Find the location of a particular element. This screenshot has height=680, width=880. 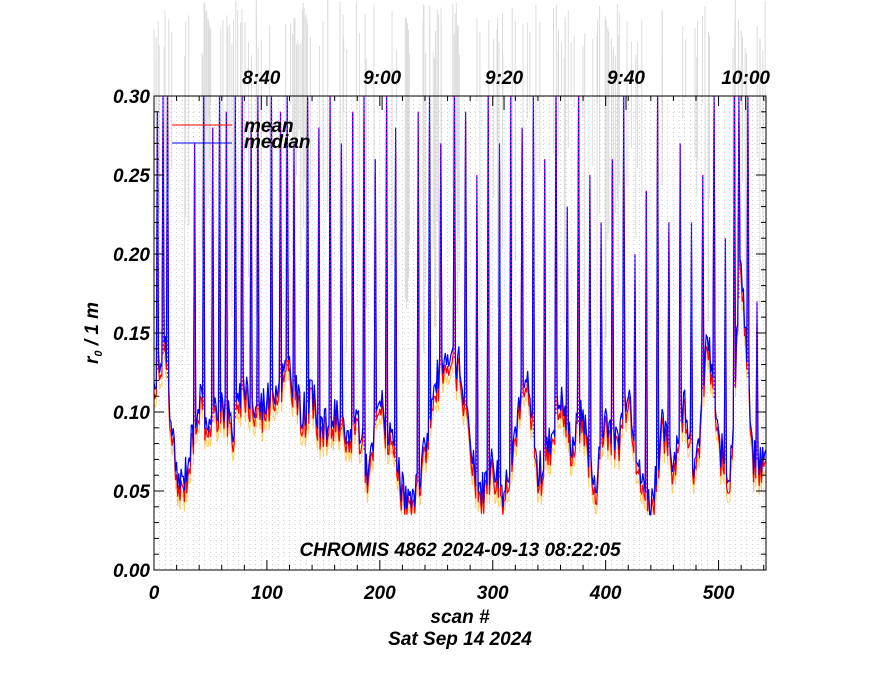

x-tick-label: 0 is located at coordinates (154, 593).